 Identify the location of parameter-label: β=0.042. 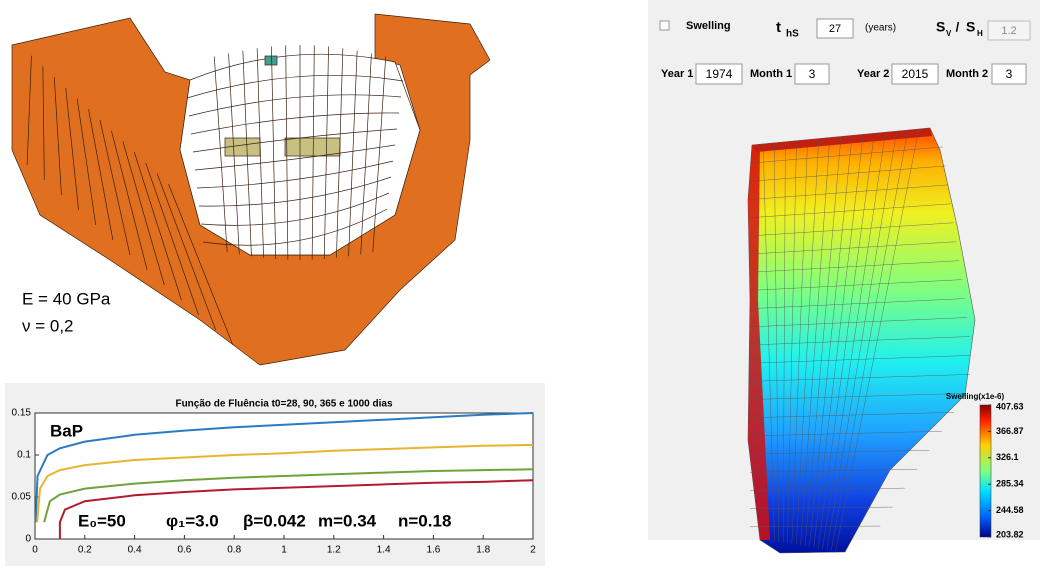
(274, 520).